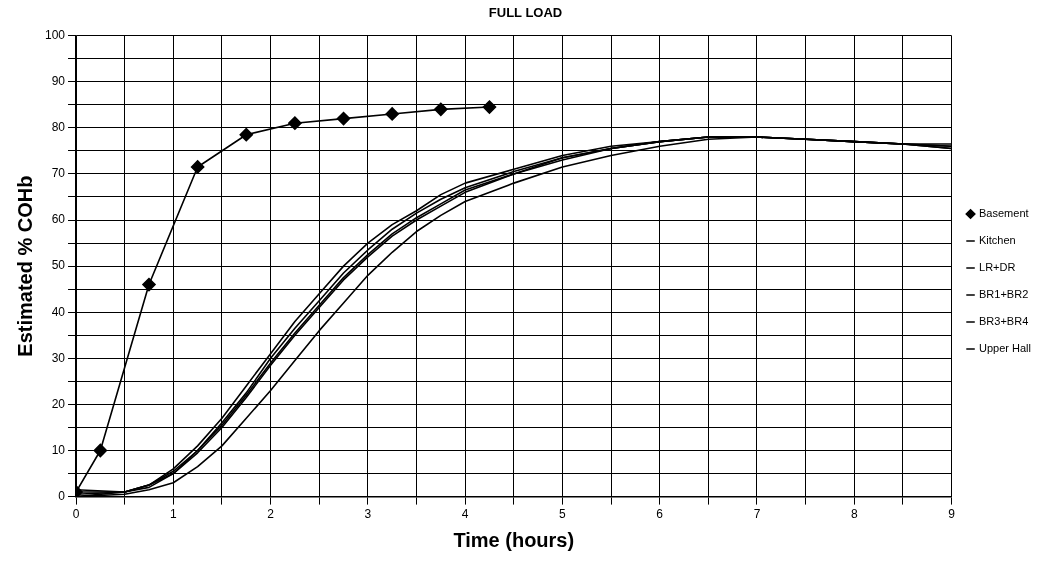 The width and height of the screenshot is (1049, 577). Describe the element at coordinates (58, 265) in the screenshot. I see `y-tick-label: 50` at that location.